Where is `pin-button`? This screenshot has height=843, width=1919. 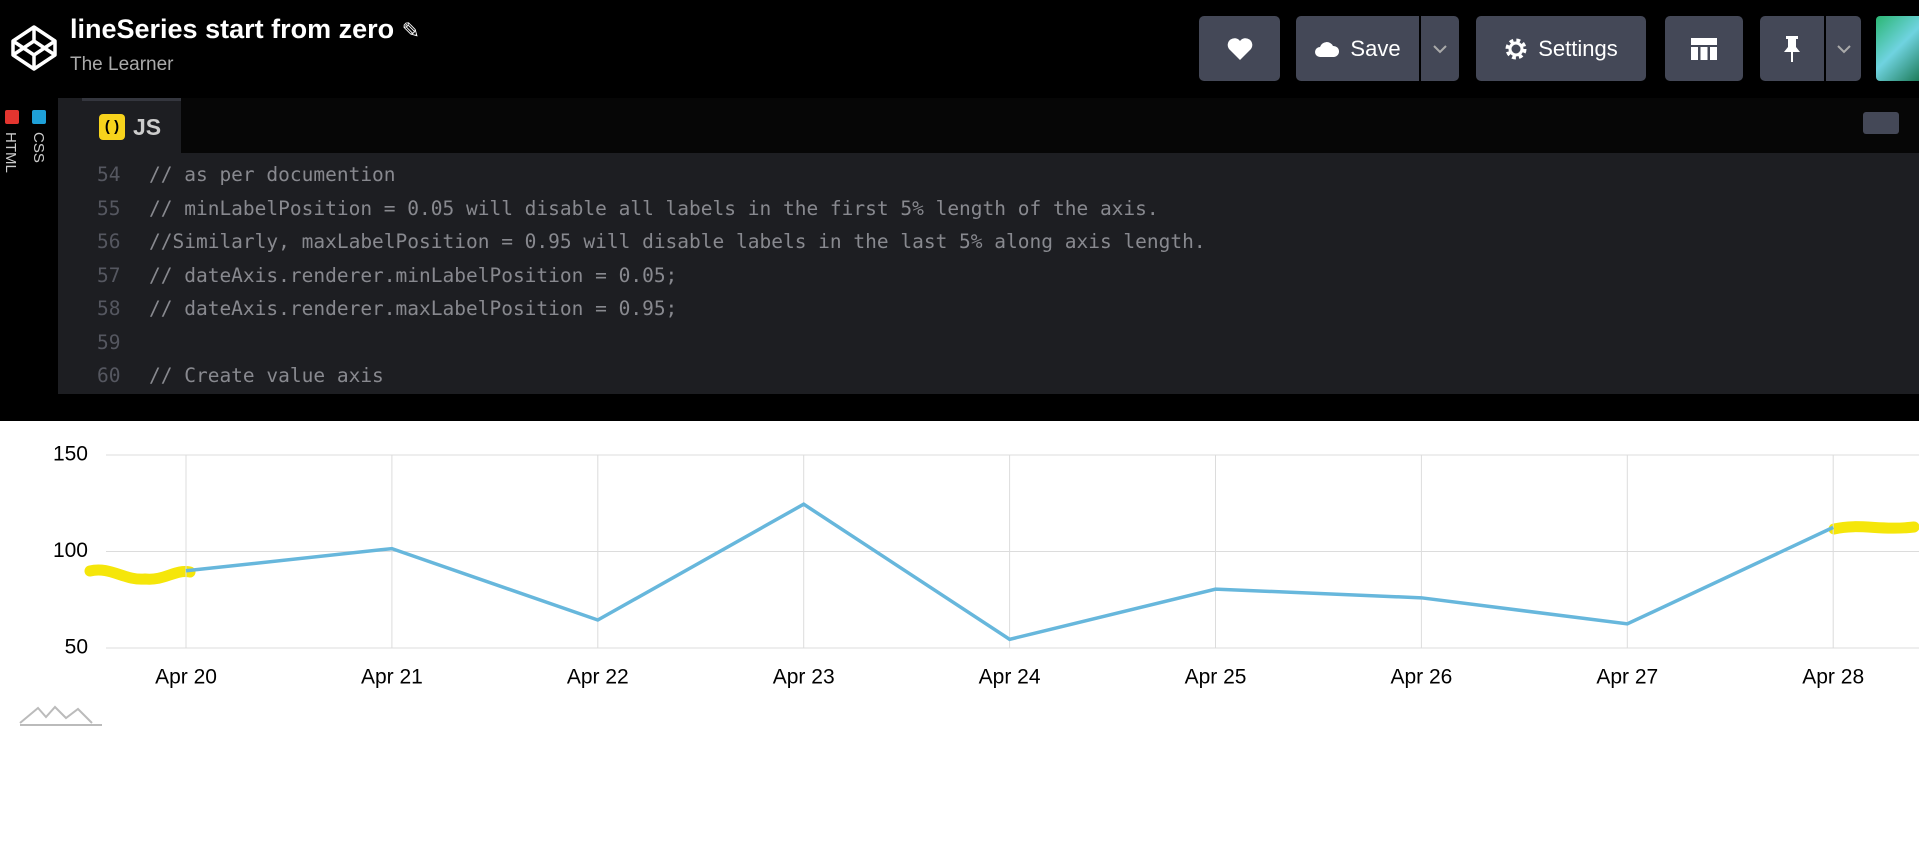
pin-button is located at coordinates (1792, 48).